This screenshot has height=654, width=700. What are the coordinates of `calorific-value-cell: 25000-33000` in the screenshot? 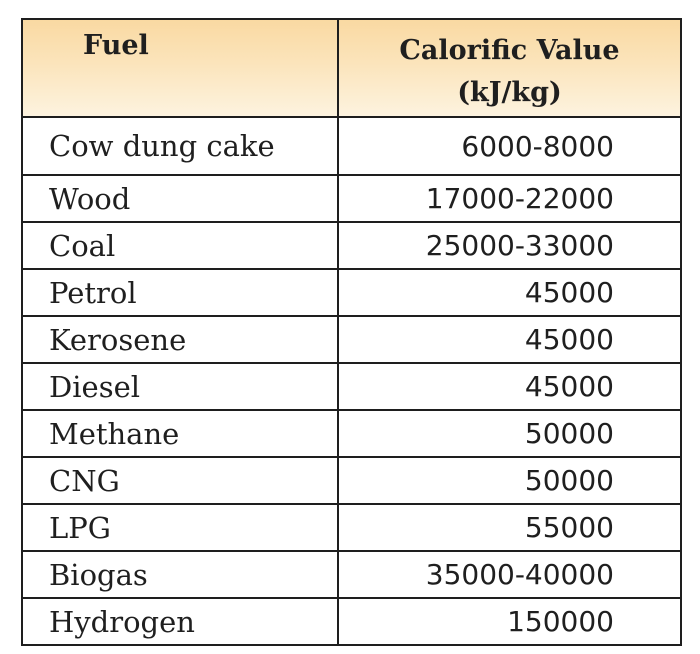 It's located at (509, 245).